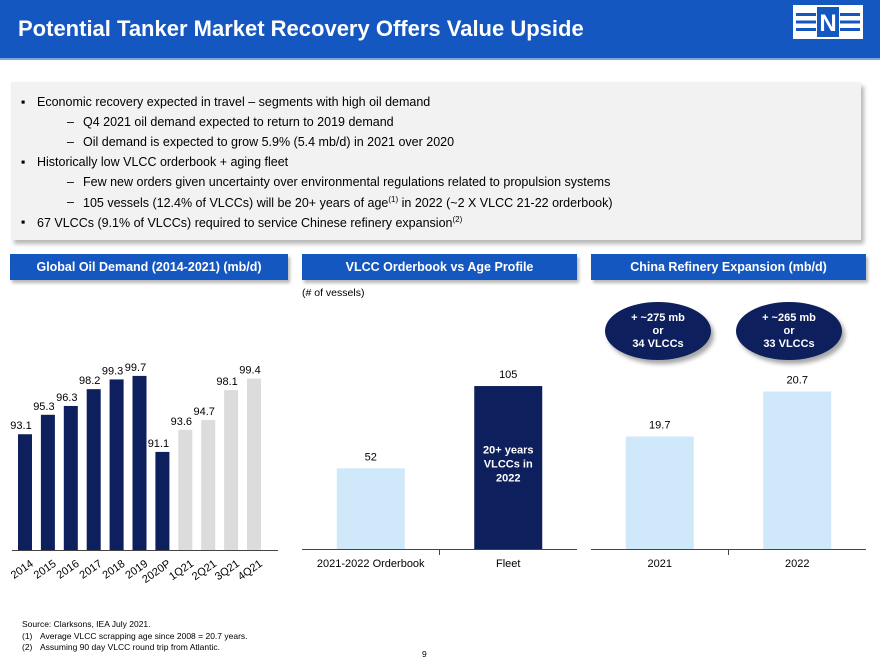  I want to click on refinery-callout-2021: + ~275 mb or 34 VLCCs, so click(658, 331).